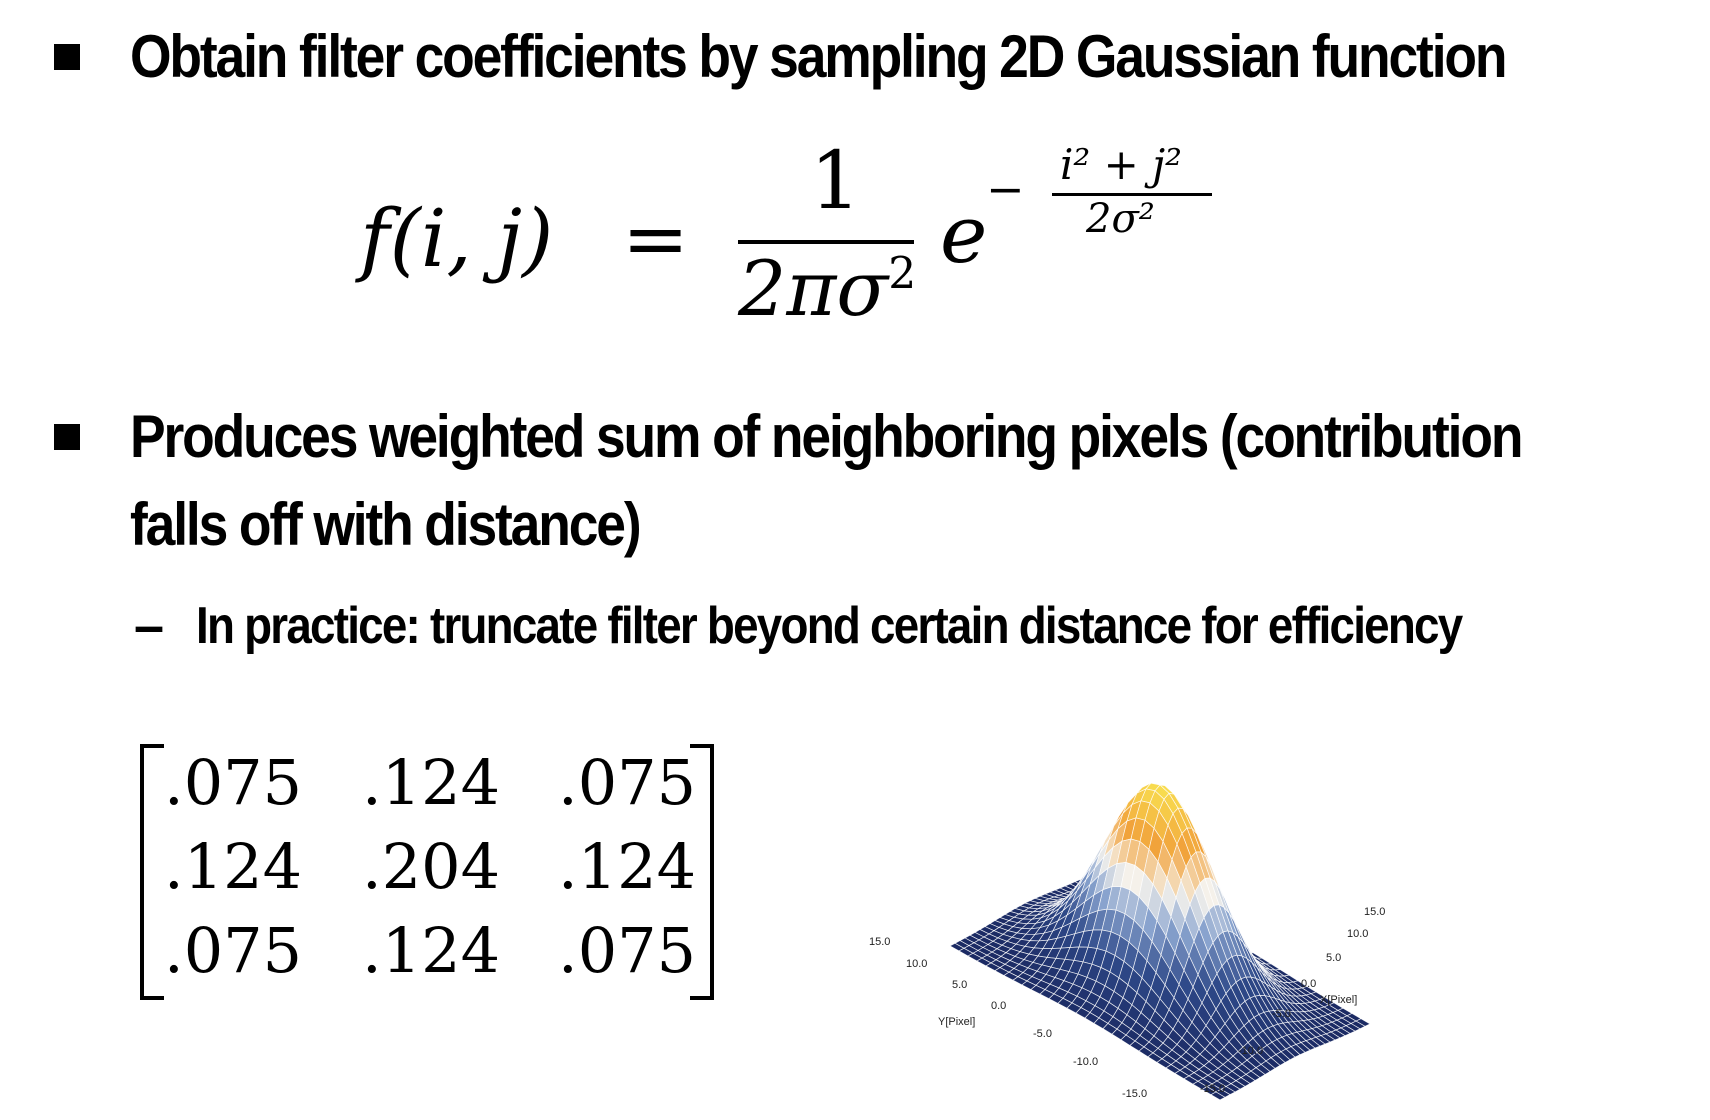 The width and height of the screenshot is (1710, 1120). Describe the element at coordinates (1121, 164) in the screenshot. I see `exponent-numerator: i² + j²` at that location.